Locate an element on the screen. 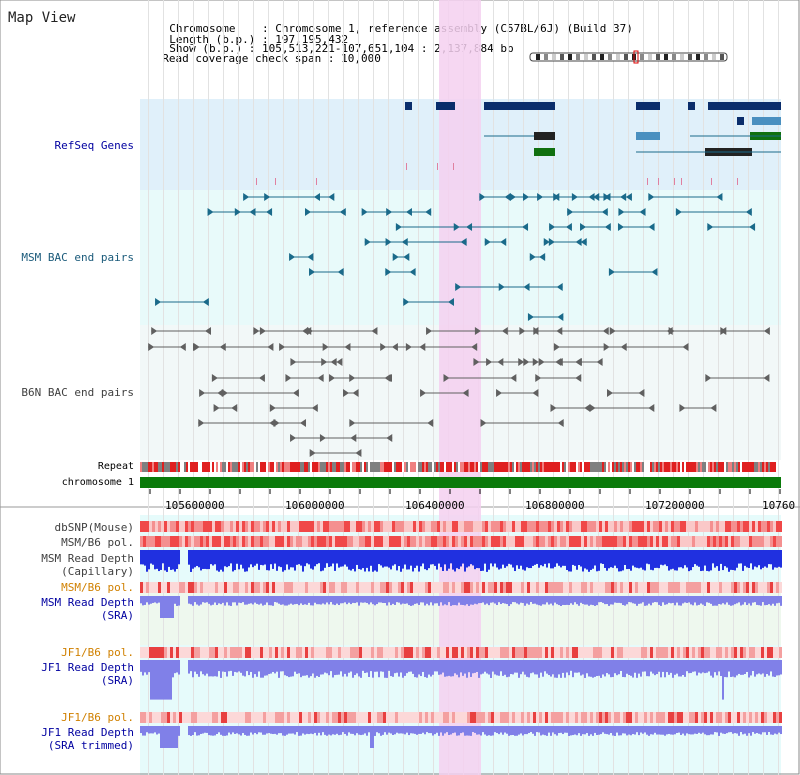  track-label-dbsnp: dbSNP(Mouse) is located at coordinates (94, 527).